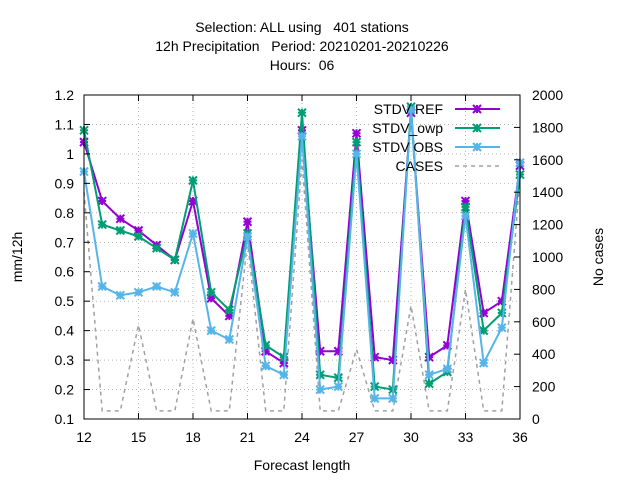 The height and width of the screenshot is (480, 640). What do you see at coordinates (544, 289) in the screenshot?
I see `y2-tick-label: 800` at bounding box center [544, 289].